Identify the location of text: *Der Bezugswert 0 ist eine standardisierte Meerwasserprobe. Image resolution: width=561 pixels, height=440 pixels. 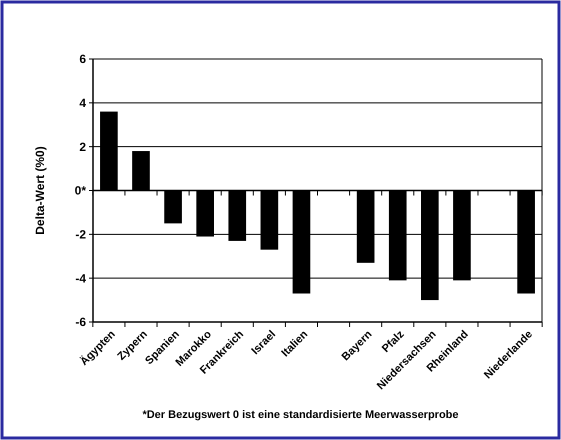
(300, 415).